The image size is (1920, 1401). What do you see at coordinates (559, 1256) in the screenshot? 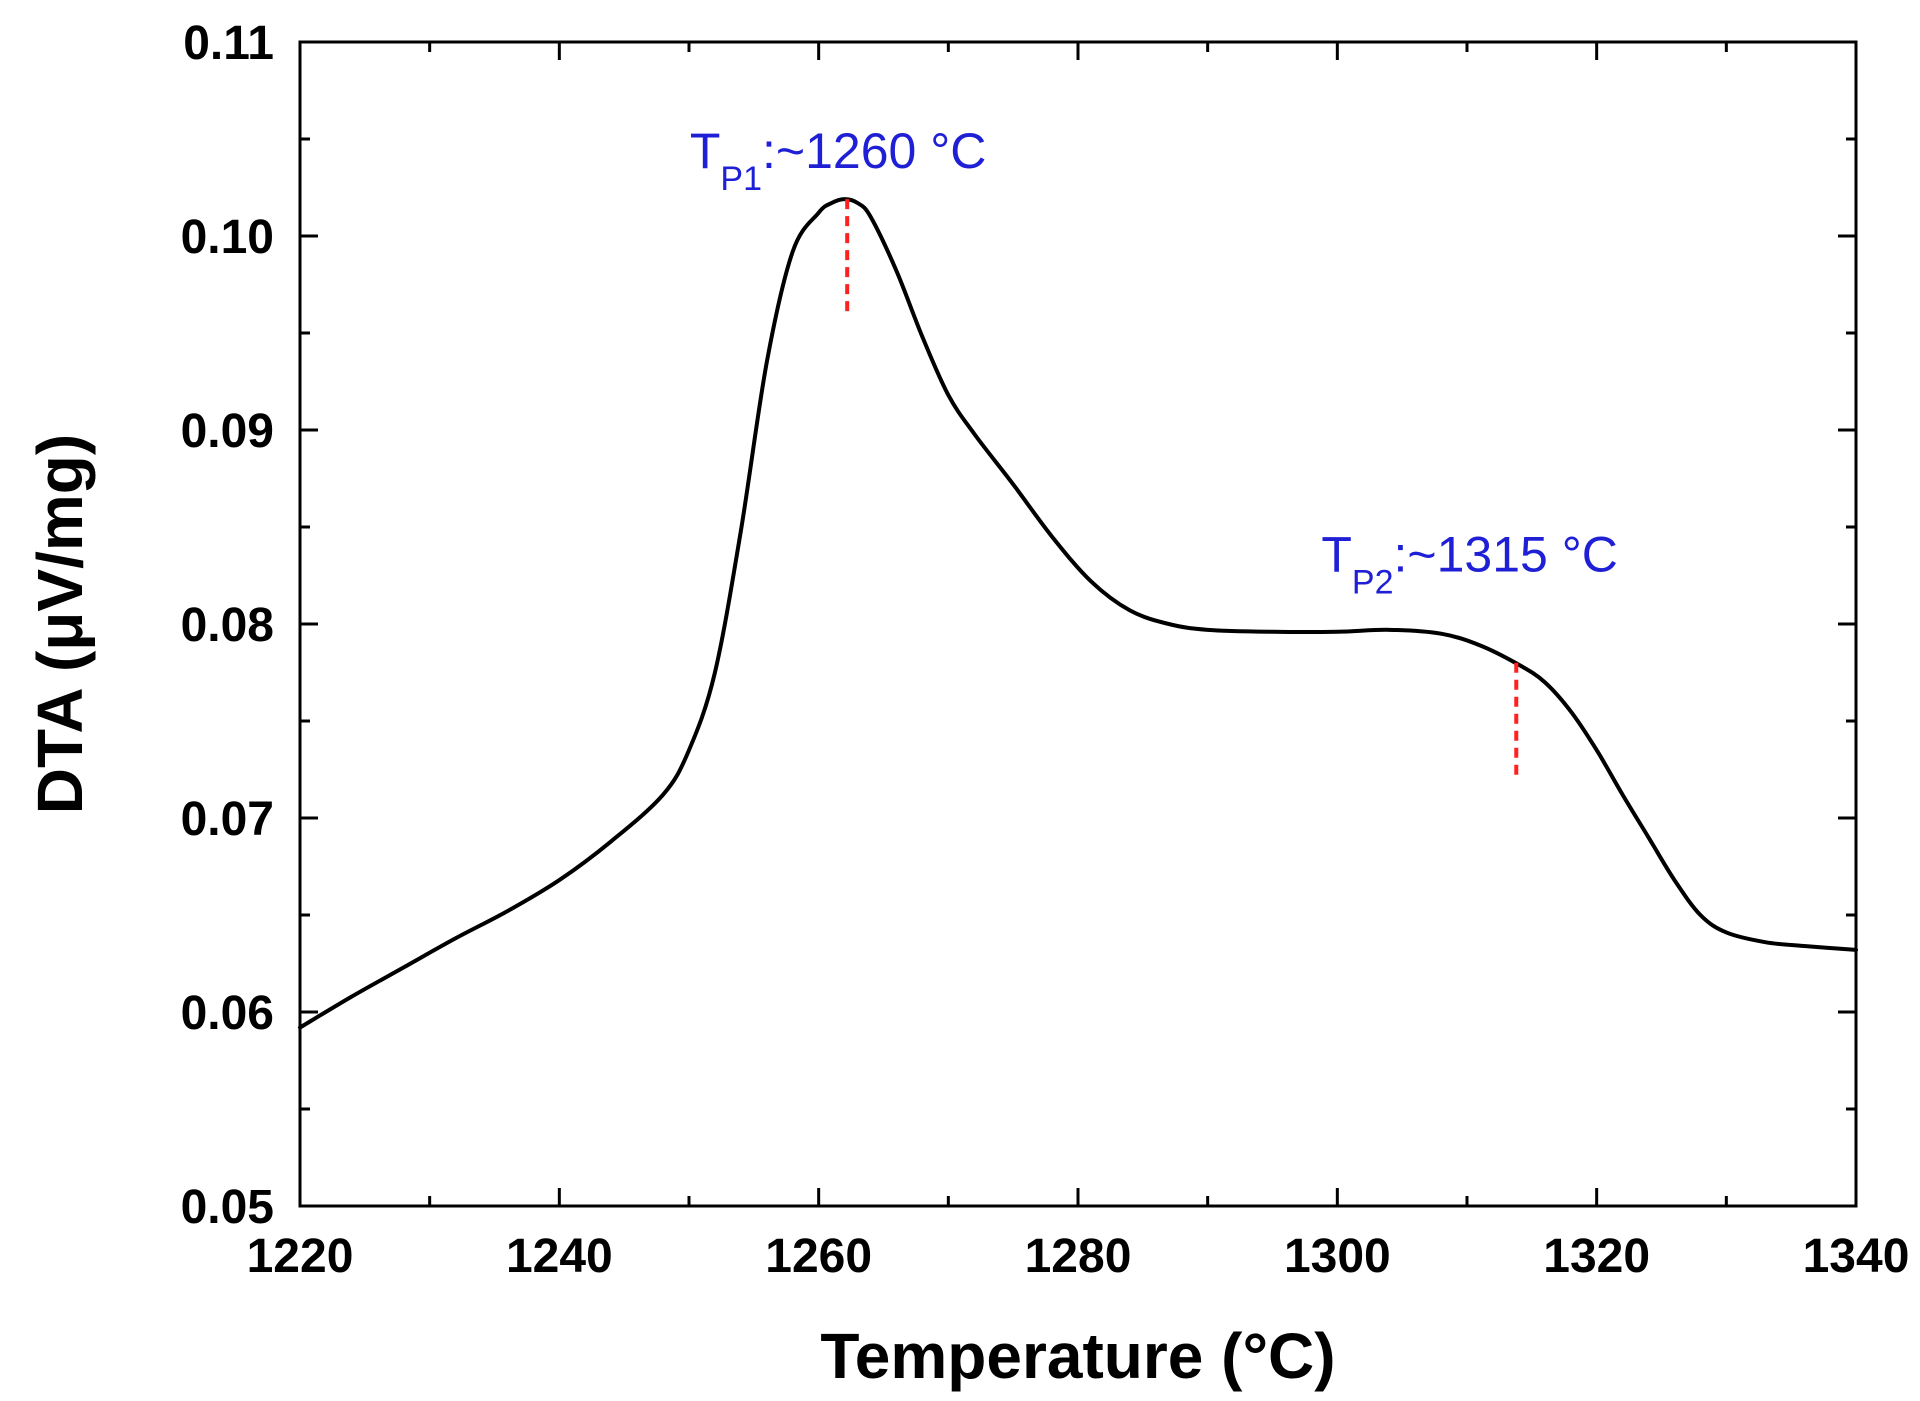
I see `x-tick-label: 1240` at bounding box center [559, 1256].